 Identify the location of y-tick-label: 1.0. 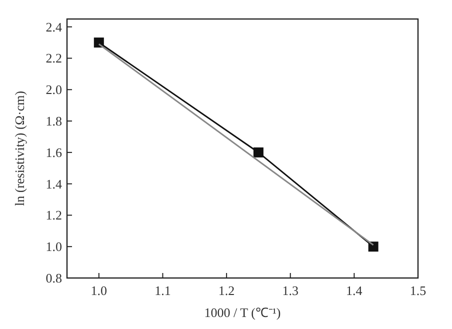
(54, 246).